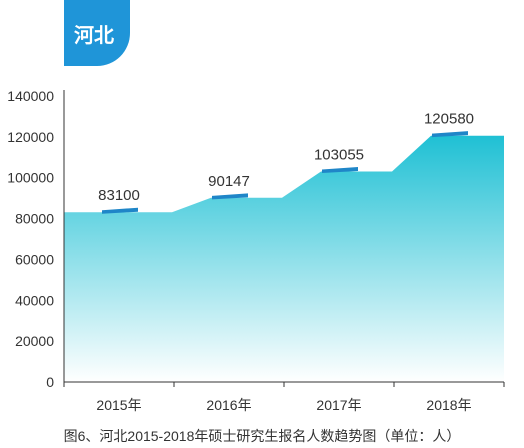 Image resolution: width=524 pixels, height=448 pixels. Describe the element at coordinates (449, 119) in the screenshot. I see `data-label: 120580` at that location.